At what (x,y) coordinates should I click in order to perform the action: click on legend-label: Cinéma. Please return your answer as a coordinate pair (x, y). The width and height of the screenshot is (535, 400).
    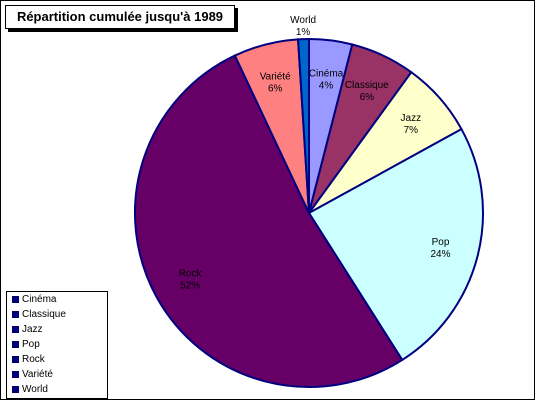
    Looking at the image, I should click on (39, 299).